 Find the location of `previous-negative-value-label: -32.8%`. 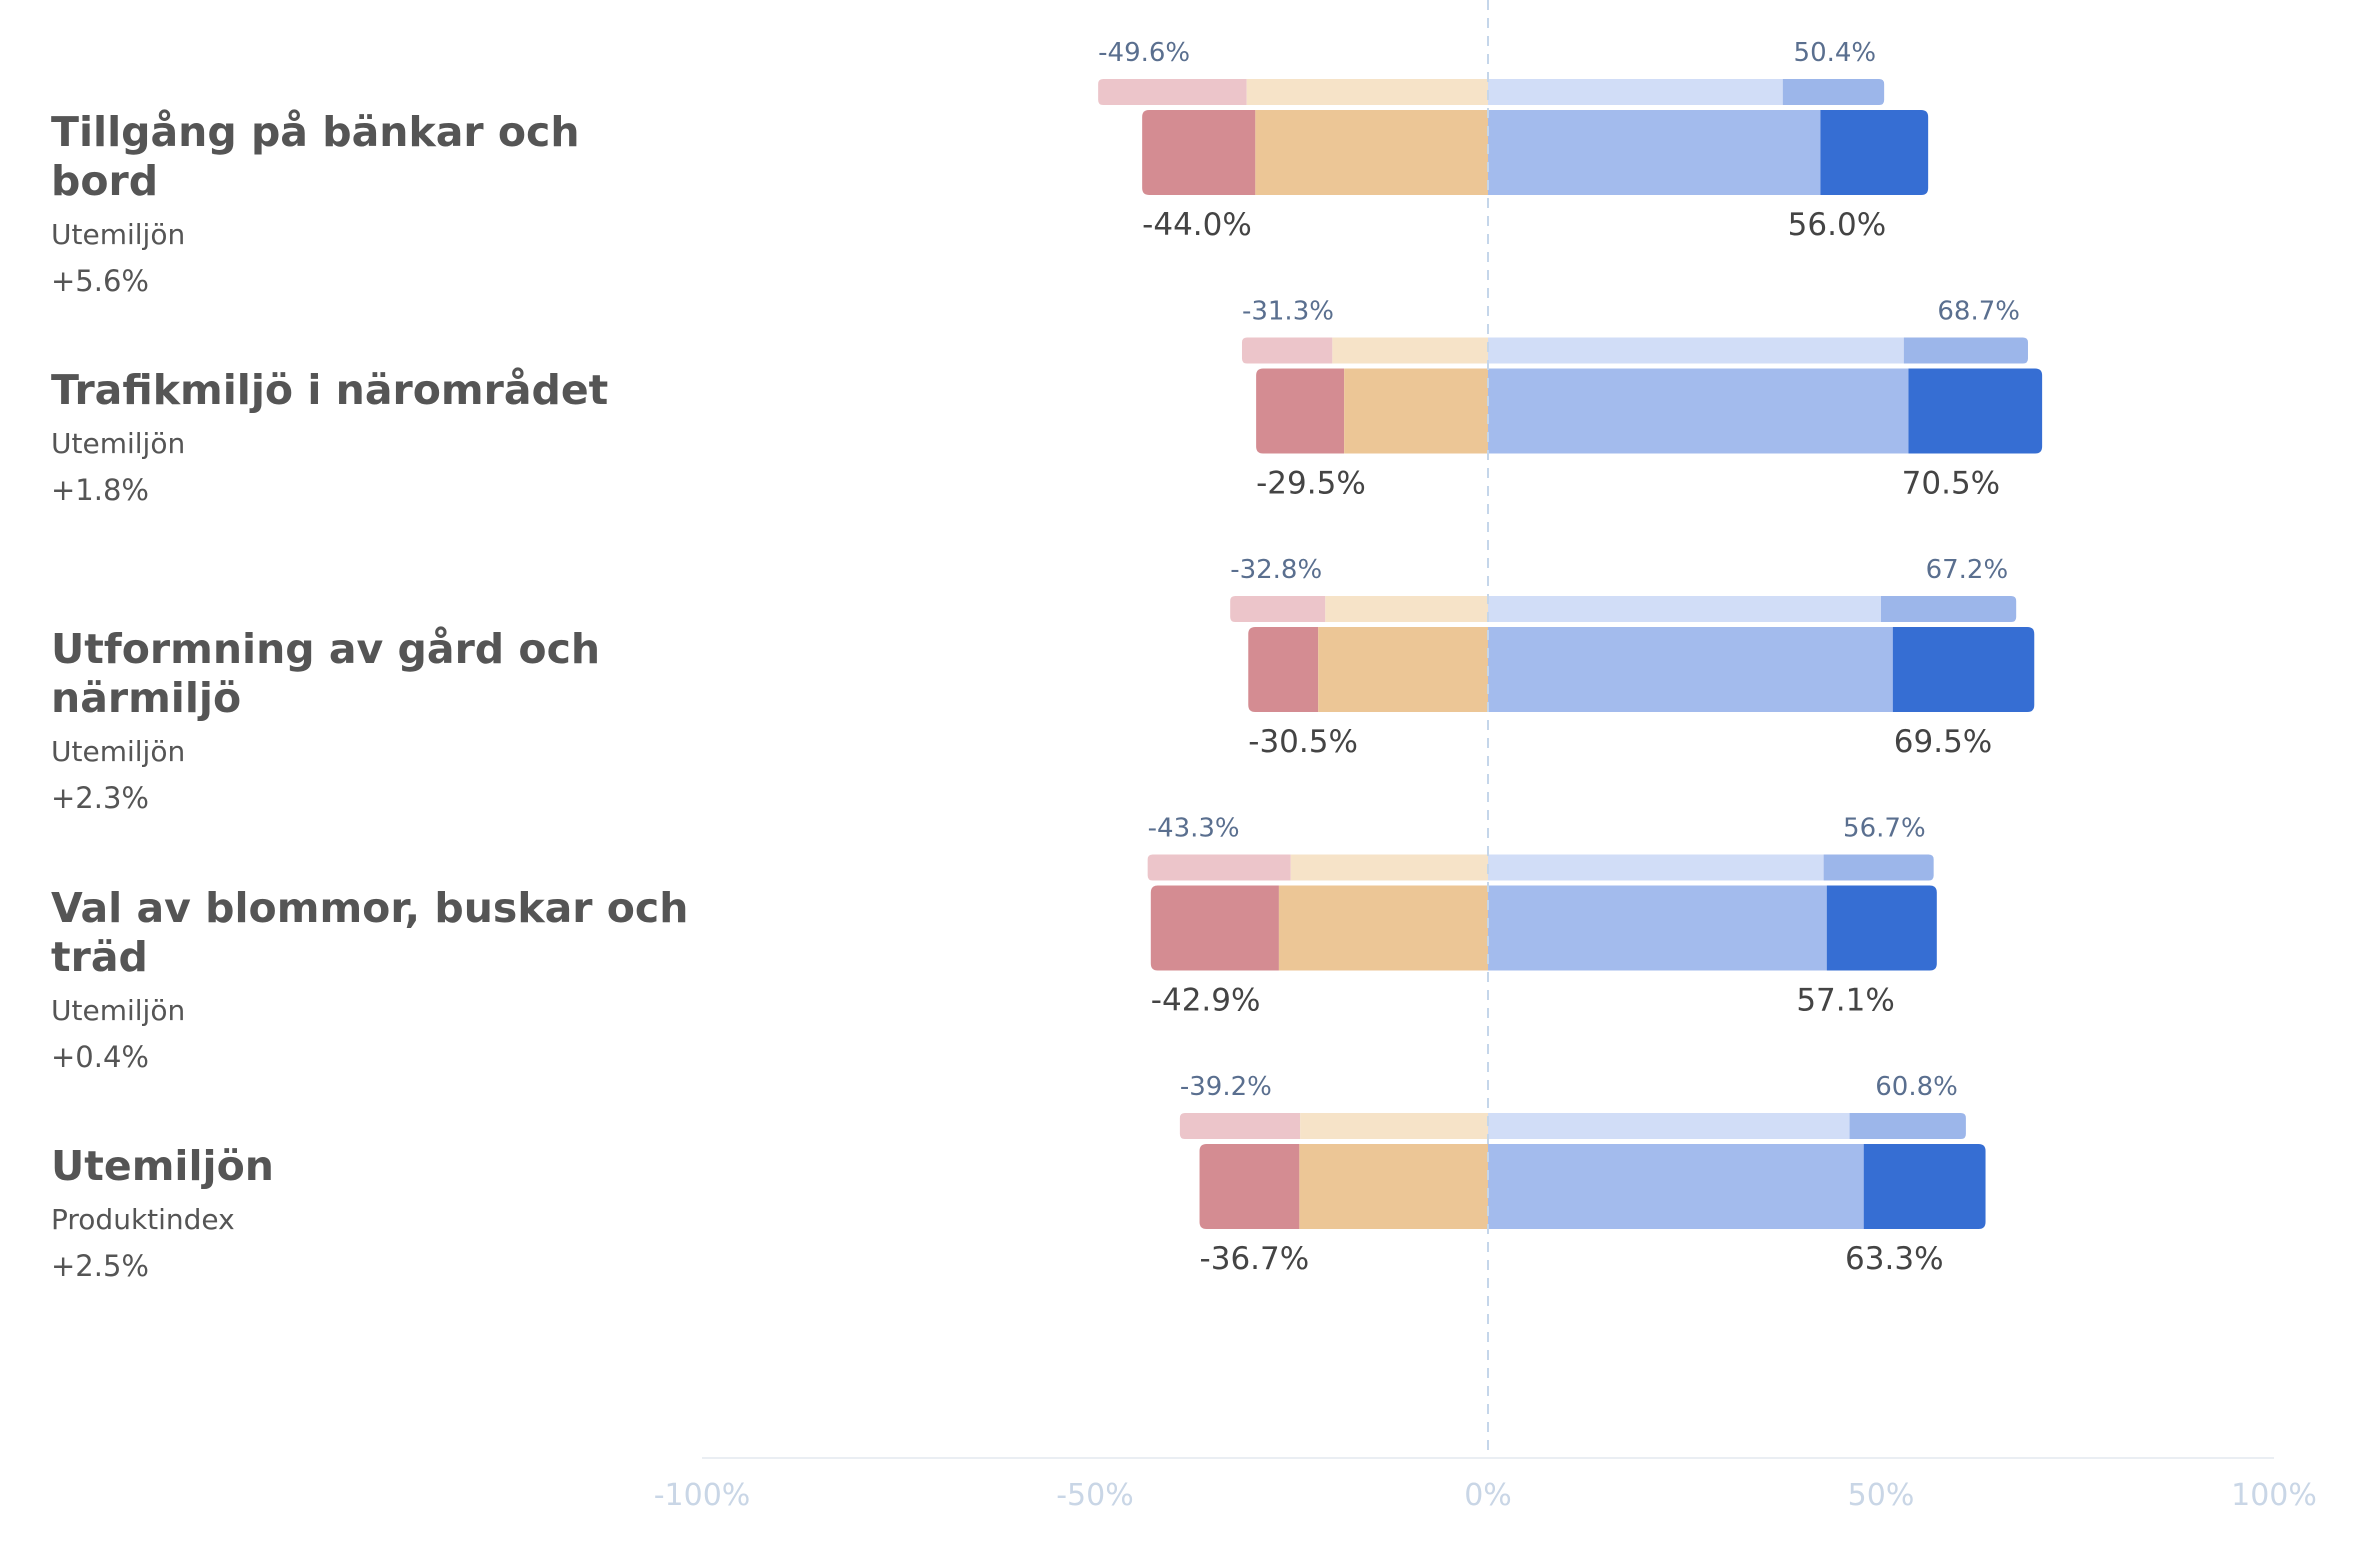

previous-negative-value-label: -32.8% is located at coordinates (1276, 570).